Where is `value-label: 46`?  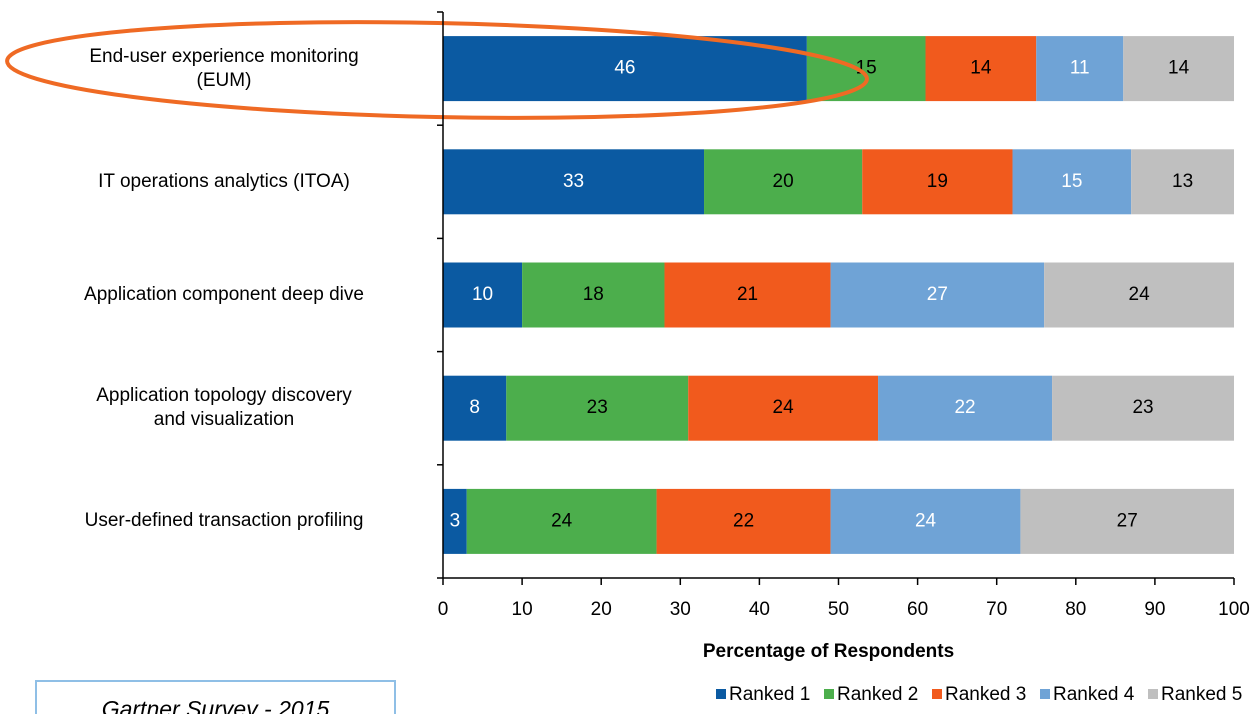 value-label: 46 is located at coordinates (624, 68).